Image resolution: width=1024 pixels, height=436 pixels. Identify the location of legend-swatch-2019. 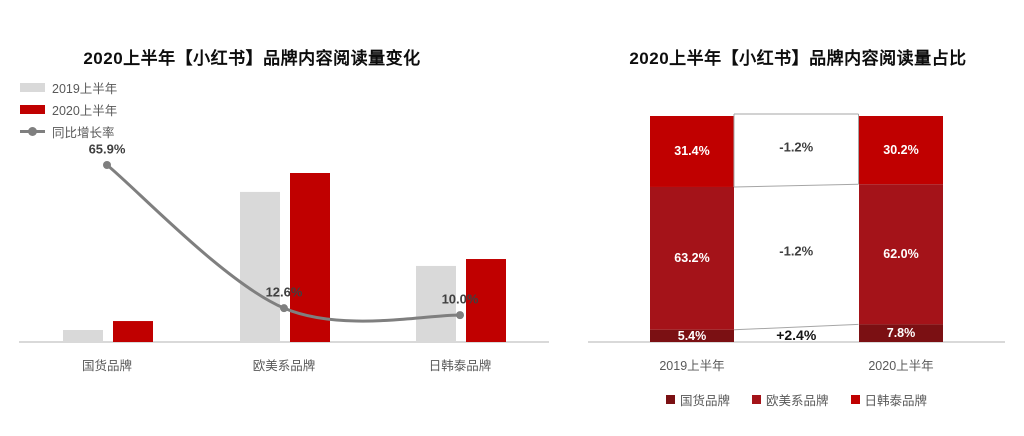
(32, 87).